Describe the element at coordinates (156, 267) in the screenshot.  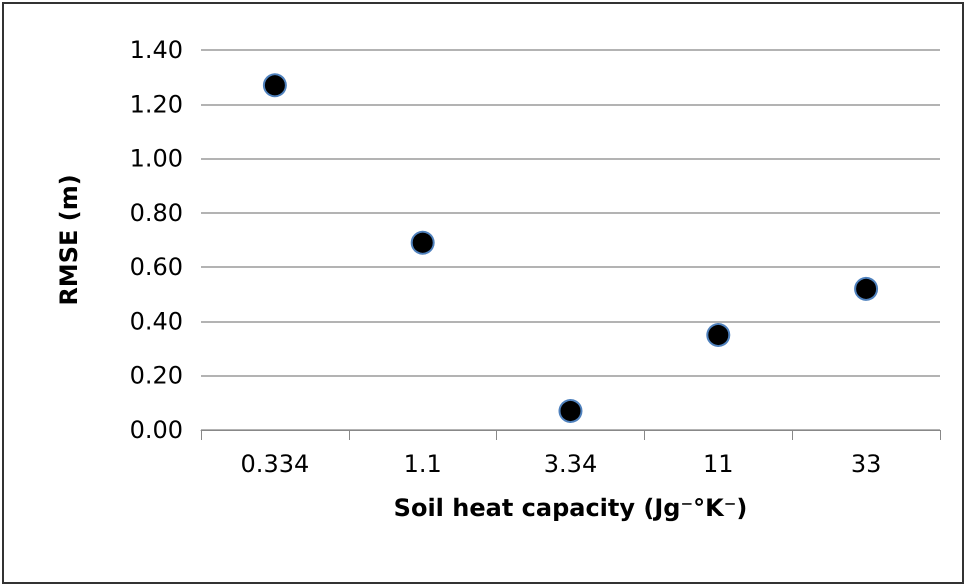
I see `y-tick-label: 0.60` at that location.